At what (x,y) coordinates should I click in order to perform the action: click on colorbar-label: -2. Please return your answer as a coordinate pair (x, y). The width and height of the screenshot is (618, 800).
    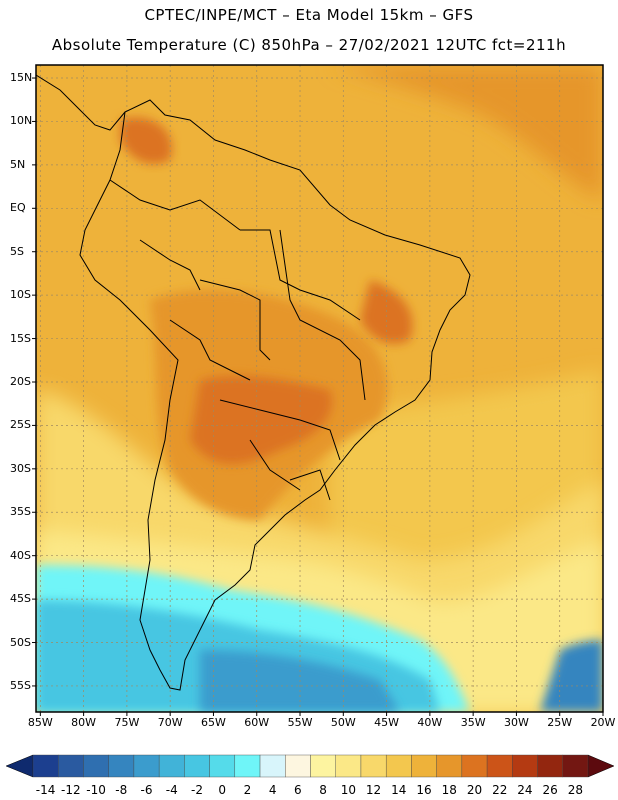
    Looking at the image, I should click on (196, 790).